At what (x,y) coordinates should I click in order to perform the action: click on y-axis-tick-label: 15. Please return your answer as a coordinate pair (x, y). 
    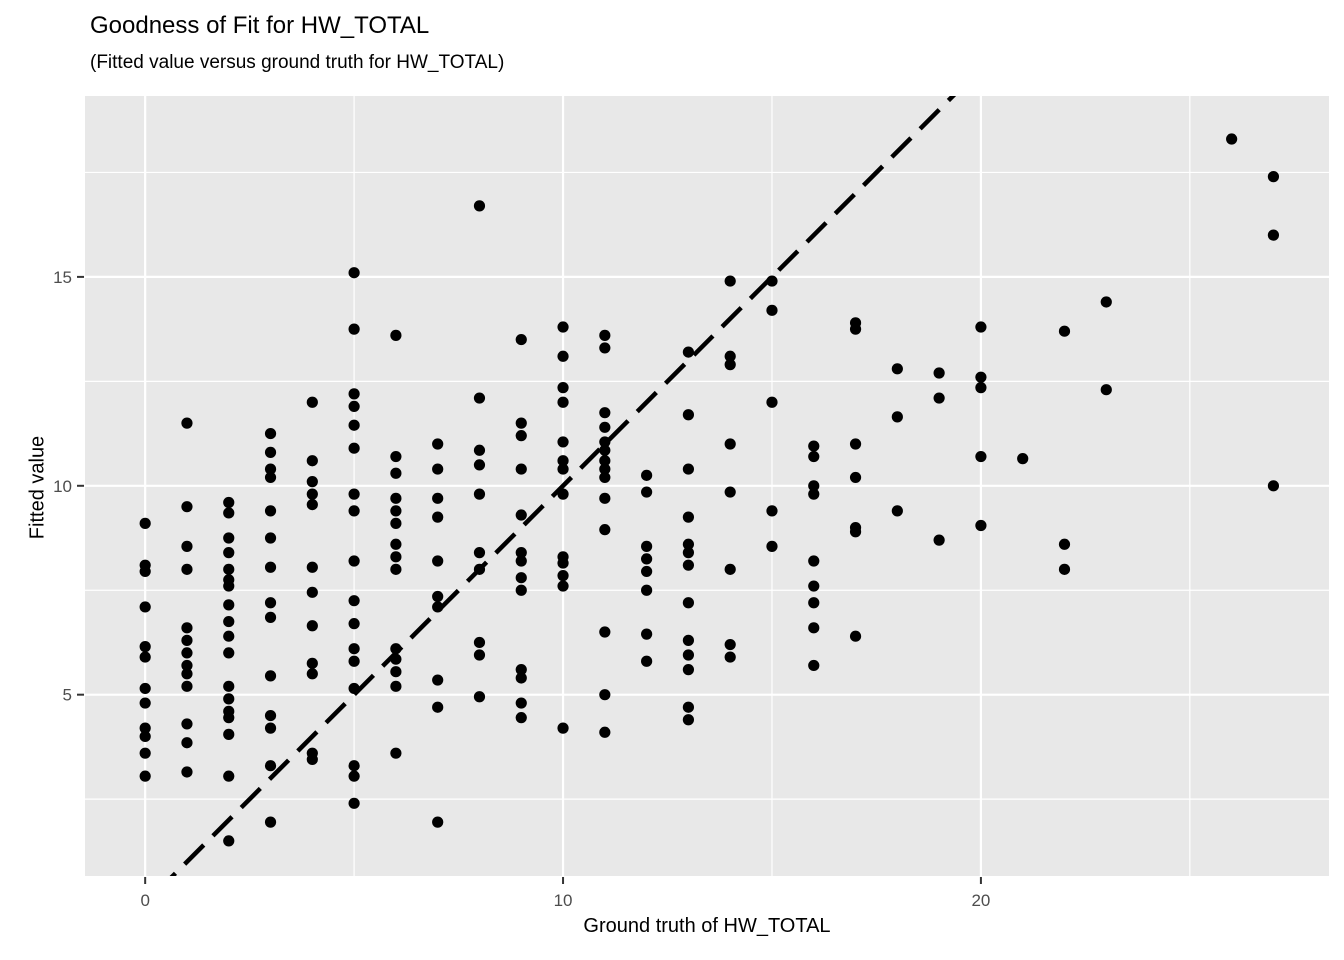
    Looking at the image, I should click on (62, 277).